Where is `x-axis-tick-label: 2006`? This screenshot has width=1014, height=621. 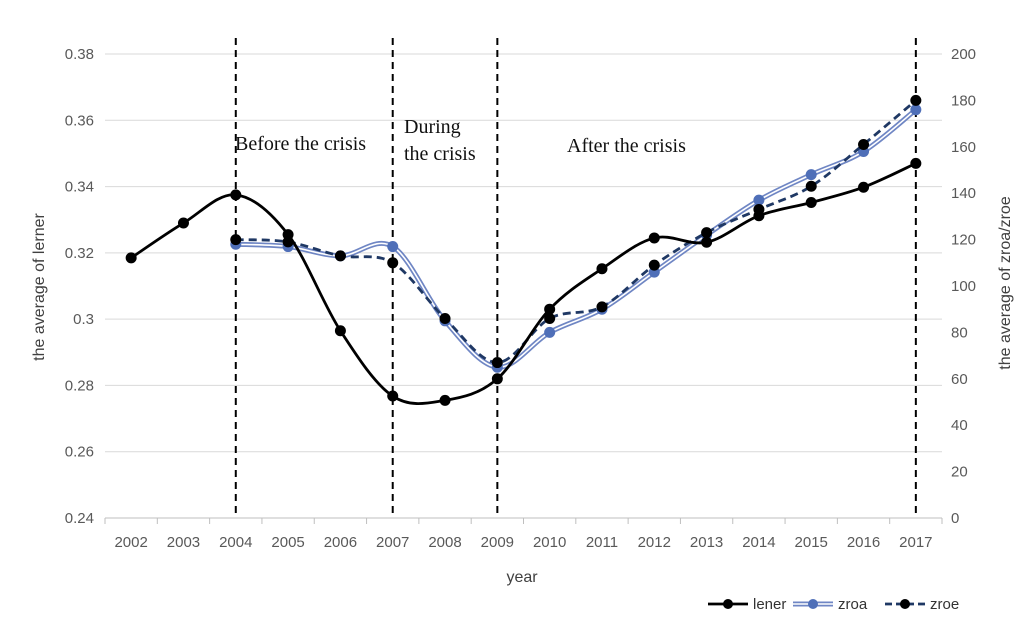 x-axis-tick-label: 2006 is located at coordinates (340, 542).